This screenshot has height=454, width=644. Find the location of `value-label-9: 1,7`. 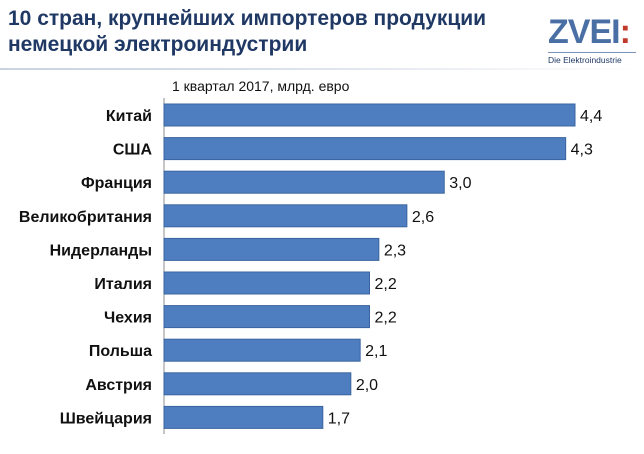

value-label-9: 1,7 is located at coordinates (339, 418).